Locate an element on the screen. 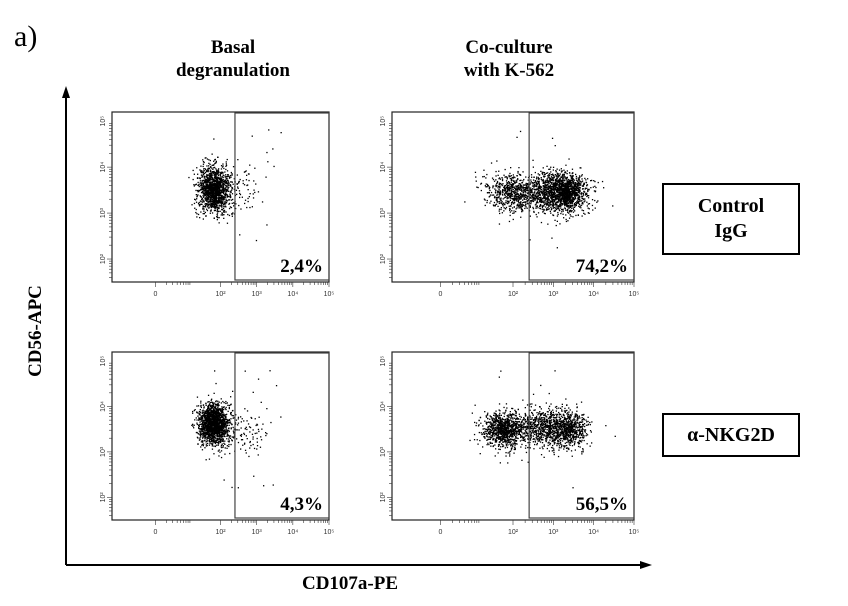 Image resolution: width=848 pixels, height=606 pixels. condition-label-control-igg: Control IgG is located at coordinates (731, 219).